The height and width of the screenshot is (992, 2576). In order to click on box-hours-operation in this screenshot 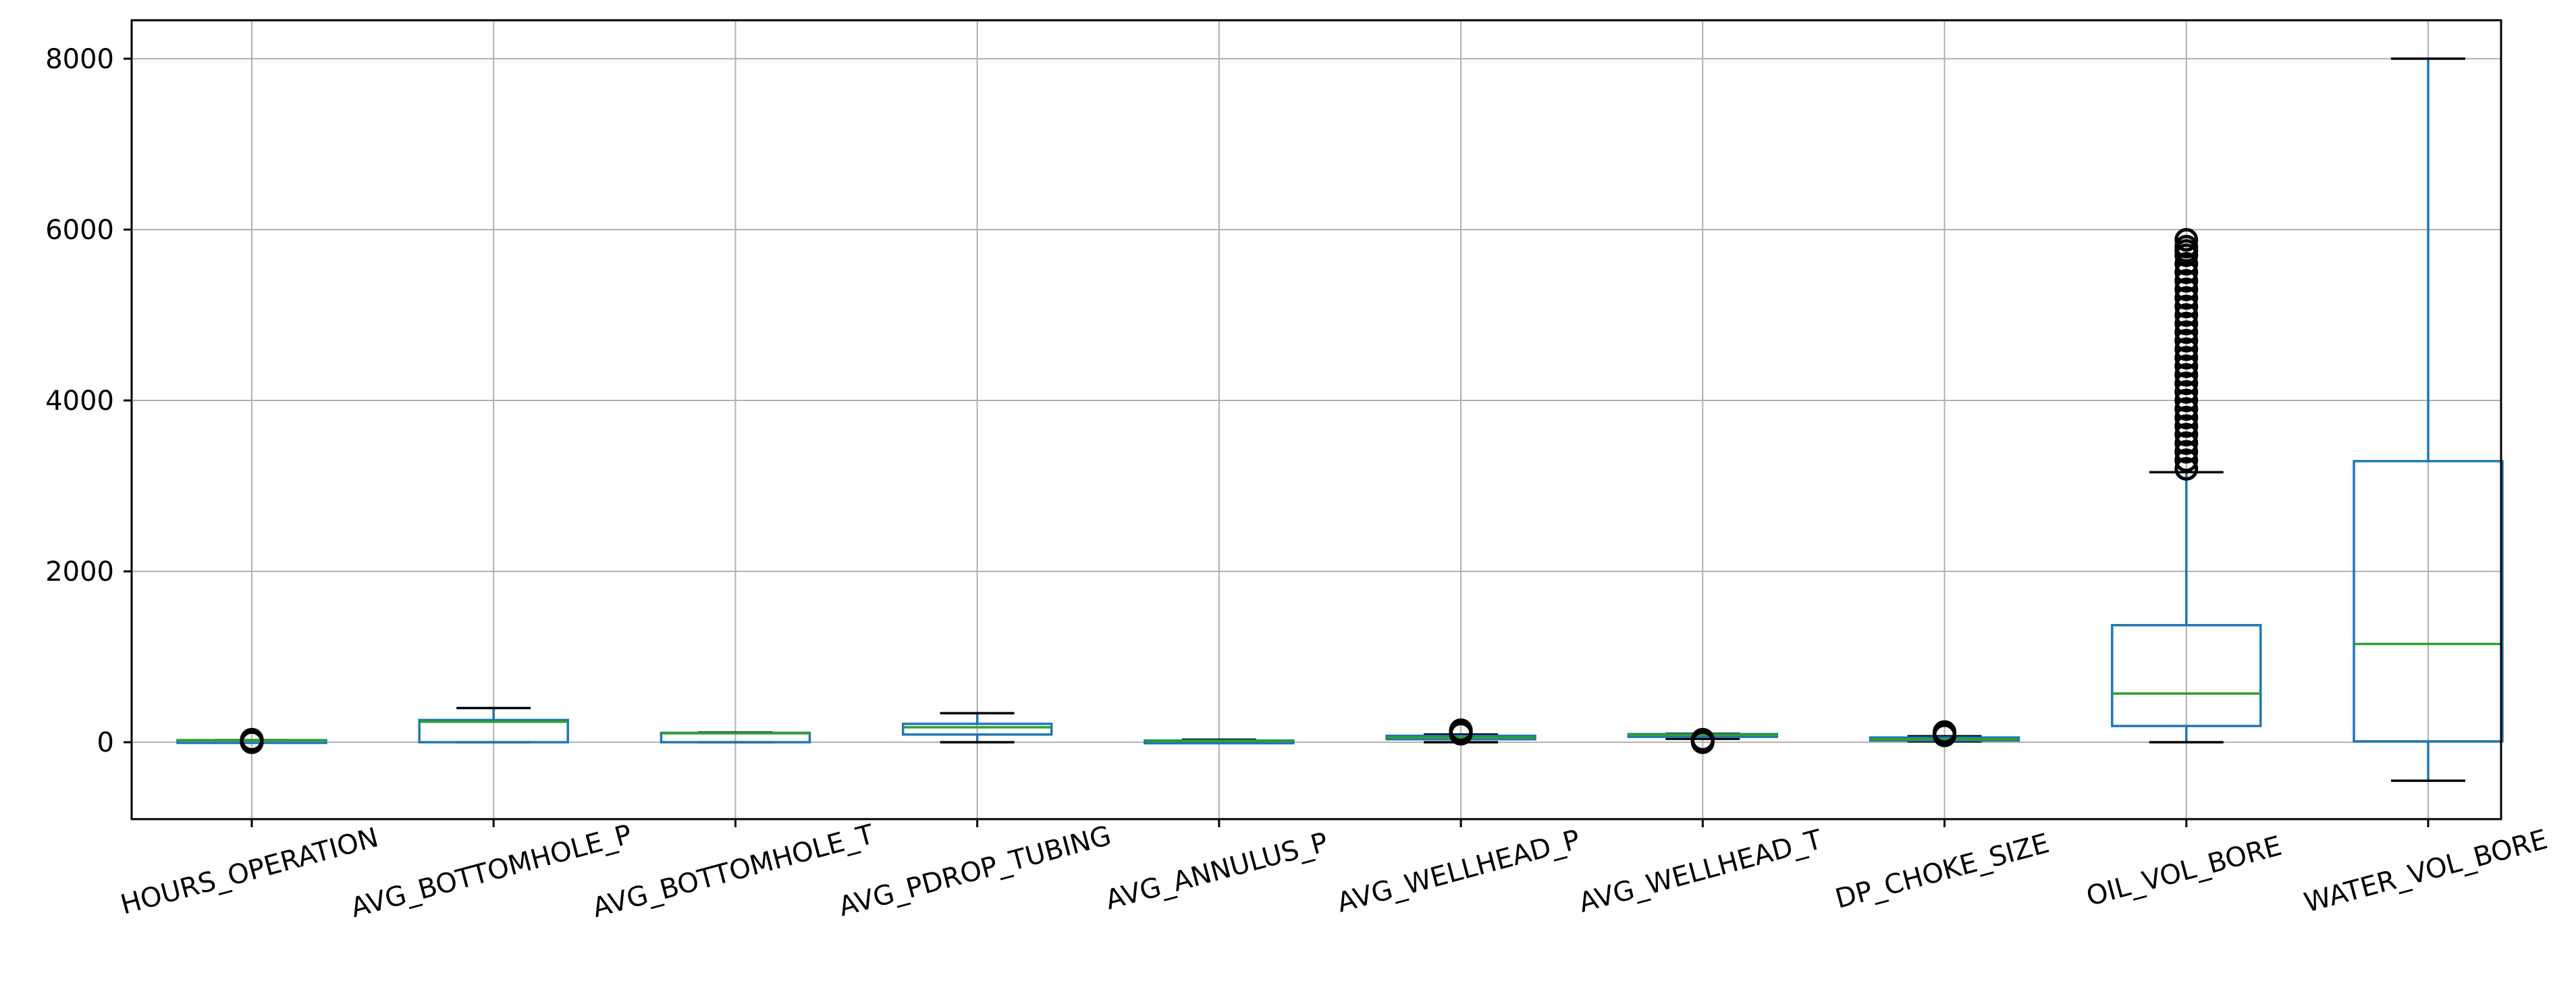, I will do `click(252, 741)`.